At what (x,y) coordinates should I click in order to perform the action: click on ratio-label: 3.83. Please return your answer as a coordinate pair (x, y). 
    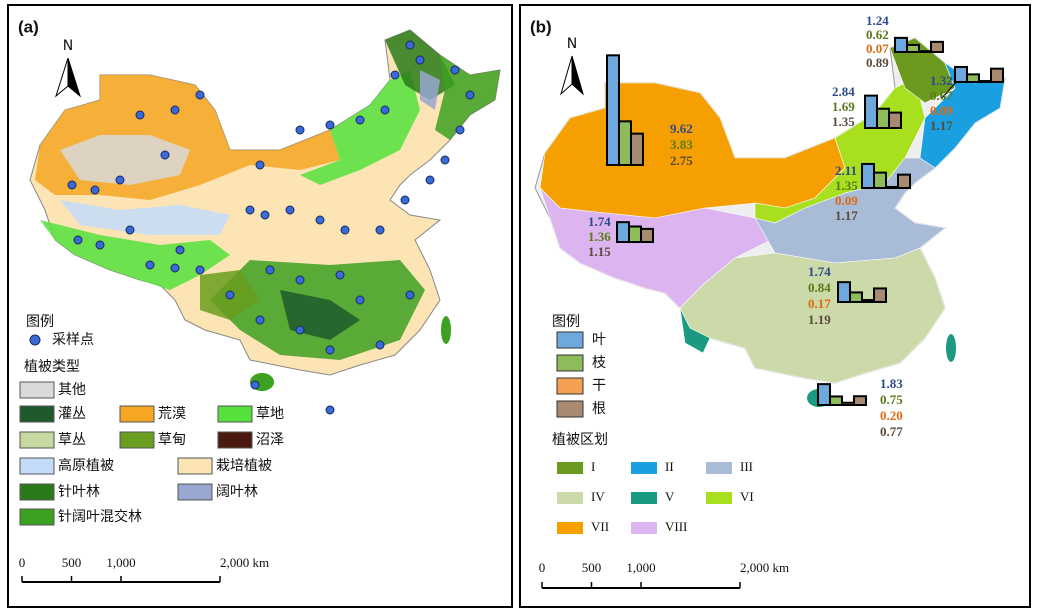
    Looking at the image, I should click on (681, 144).